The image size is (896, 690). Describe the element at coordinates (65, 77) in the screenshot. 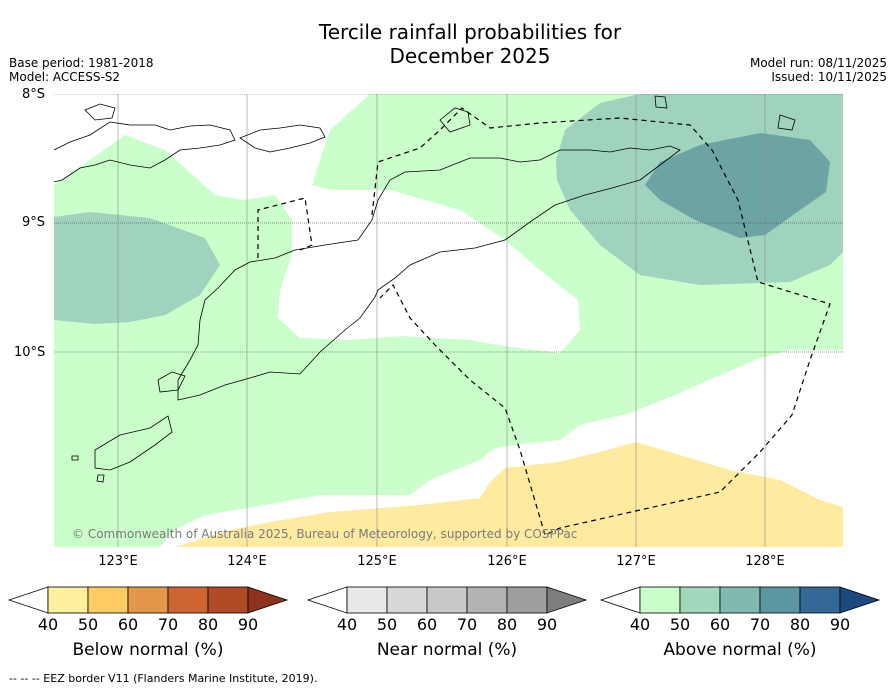

I see `model-name: Model: ACCESS-S2` at that location.